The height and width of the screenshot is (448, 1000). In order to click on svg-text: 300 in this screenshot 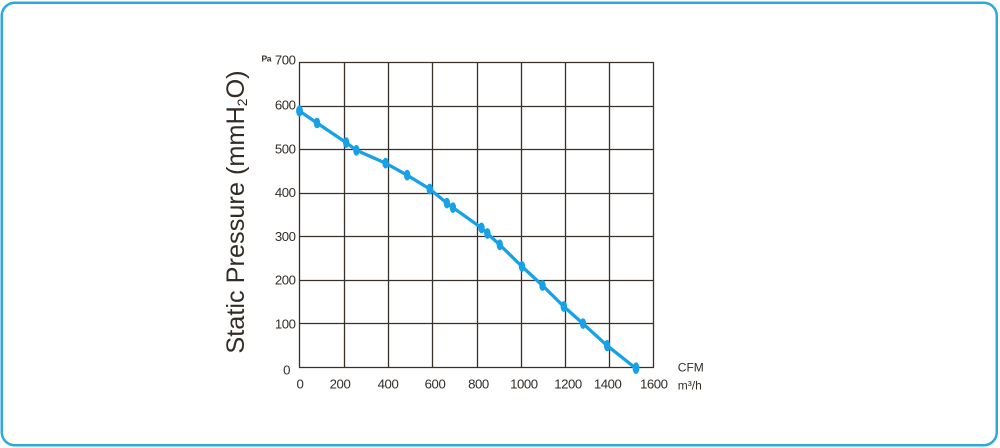, I will do `click(285, 236)`.